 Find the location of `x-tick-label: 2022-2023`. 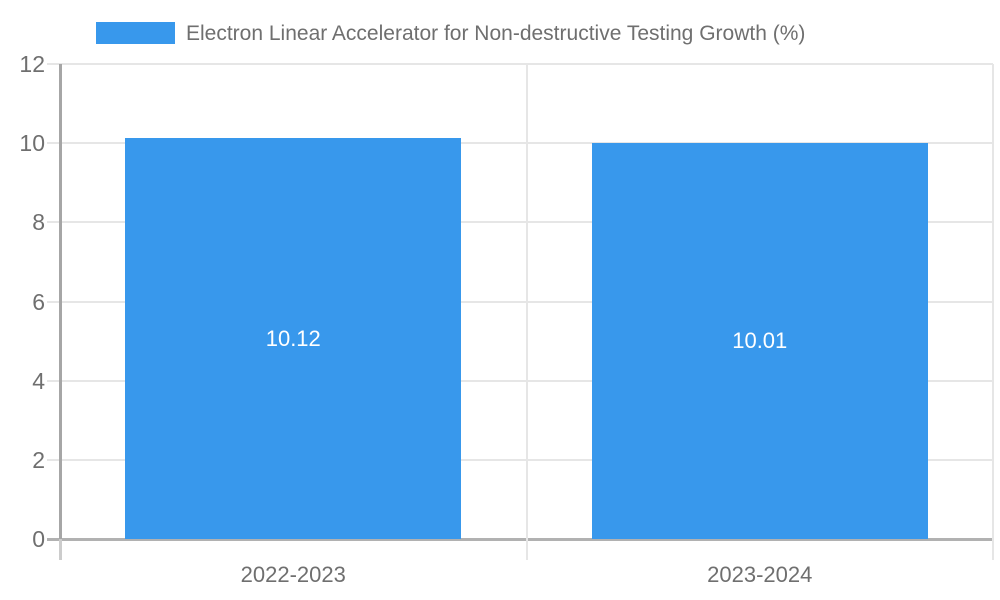

x-tick-label: 2022-2023 is located at coordinates (293, 574).